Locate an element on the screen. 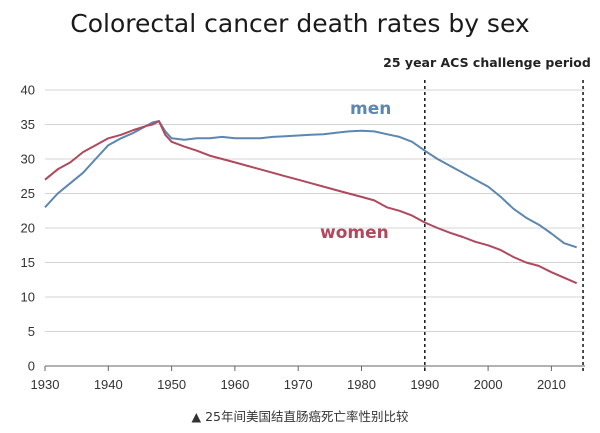  y-tick-label: 40 is located at coordinates (28, 90).